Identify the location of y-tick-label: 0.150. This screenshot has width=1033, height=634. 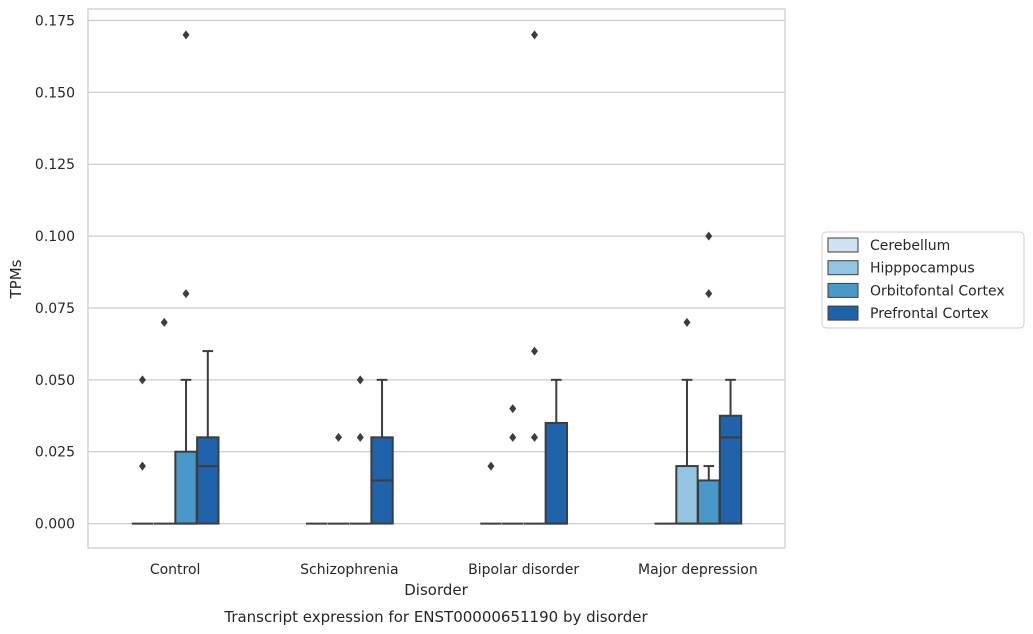
(55, 93).